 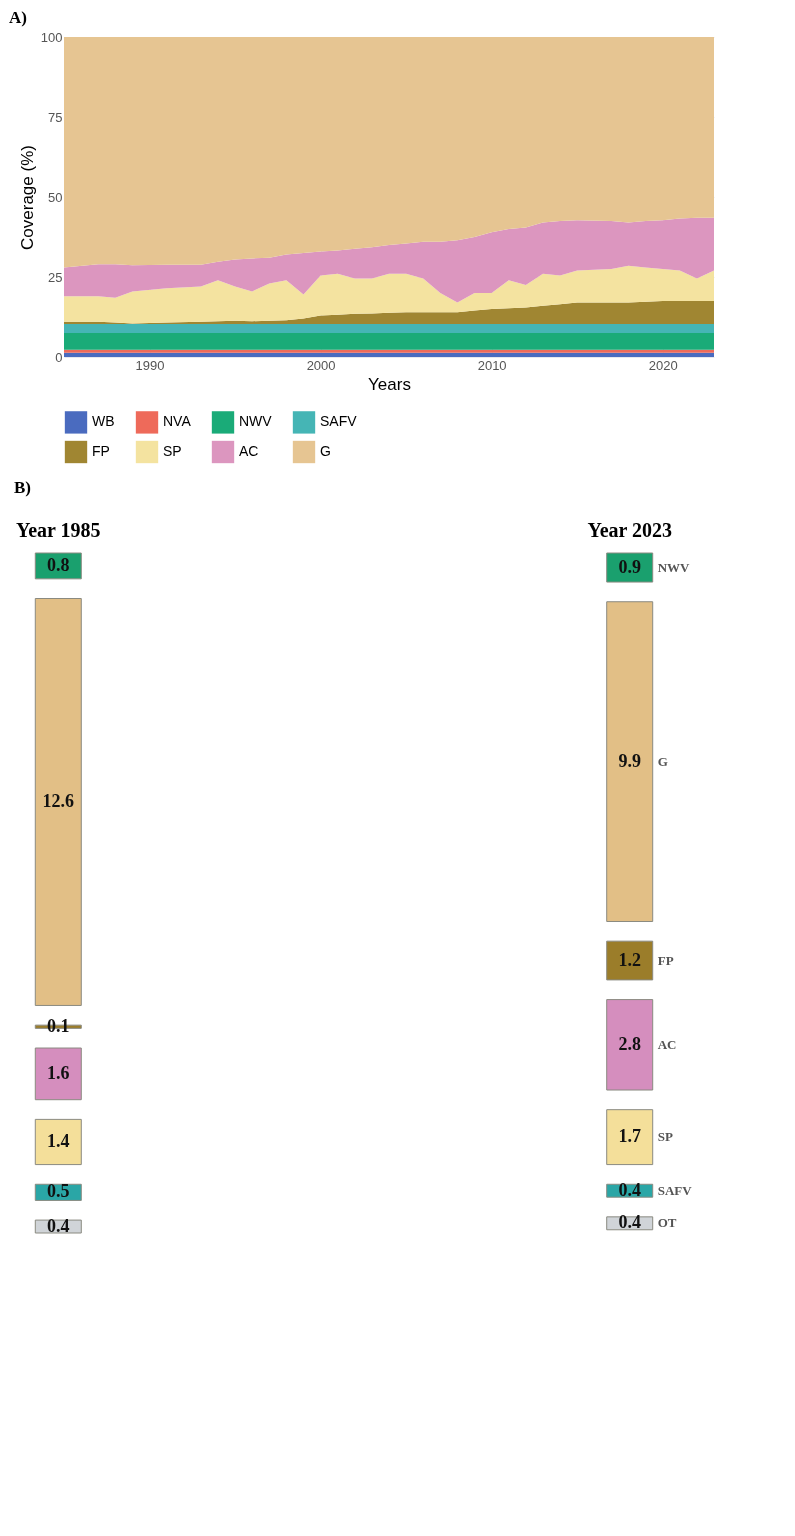 What do you see at coordinates (629, 760) in the screenshot?
I see `data-label: 9.9` at bounding box center [629, 760].